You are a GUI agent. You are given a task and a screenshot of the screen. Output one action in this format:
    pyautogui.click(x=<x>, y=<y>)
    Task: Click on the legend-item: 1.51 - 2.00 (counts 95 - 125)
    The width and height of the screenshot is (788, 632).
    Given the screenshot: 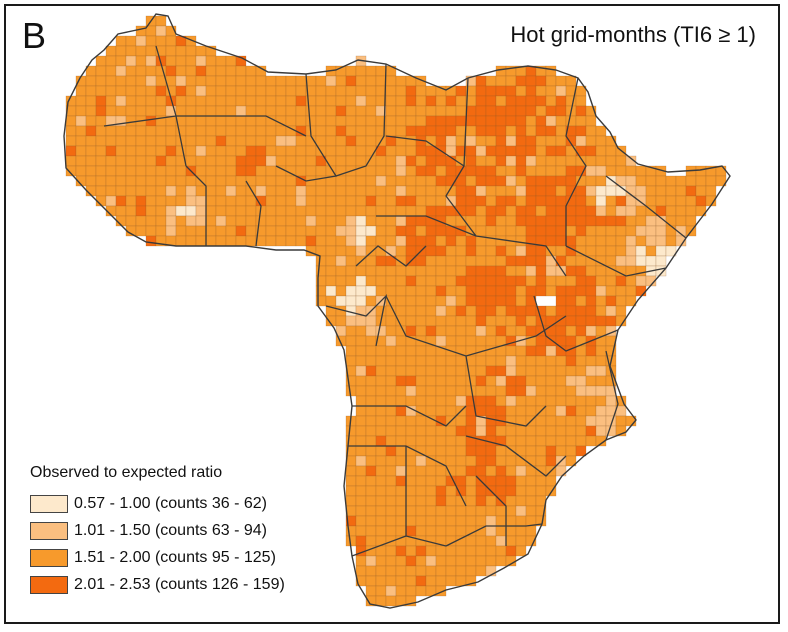 What is the action you would take?
    pyautogui.click(x=180, y=557)
    